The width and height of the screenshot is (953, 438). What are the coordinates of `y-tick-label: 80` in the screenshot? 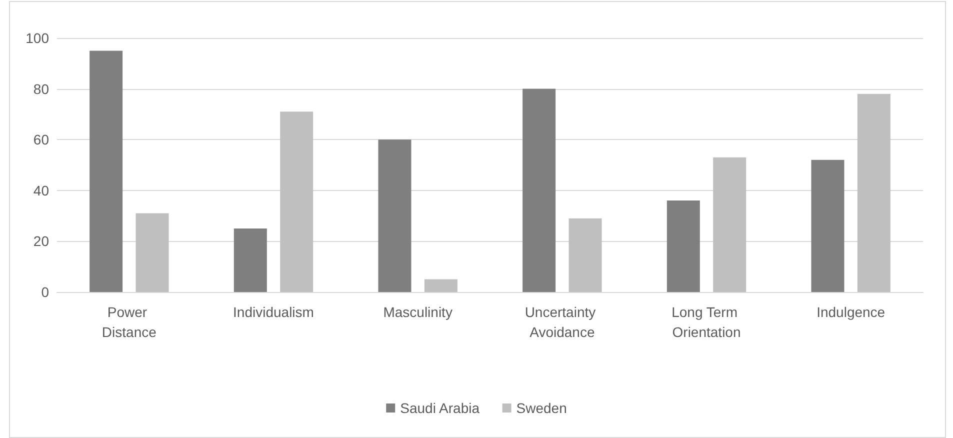 It's located at (41, 88).